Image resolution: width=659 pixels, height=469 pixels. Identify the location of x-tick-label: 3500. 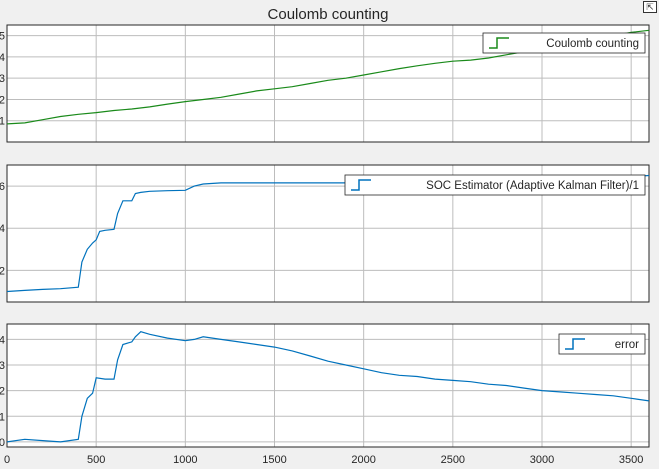
(631, 460).